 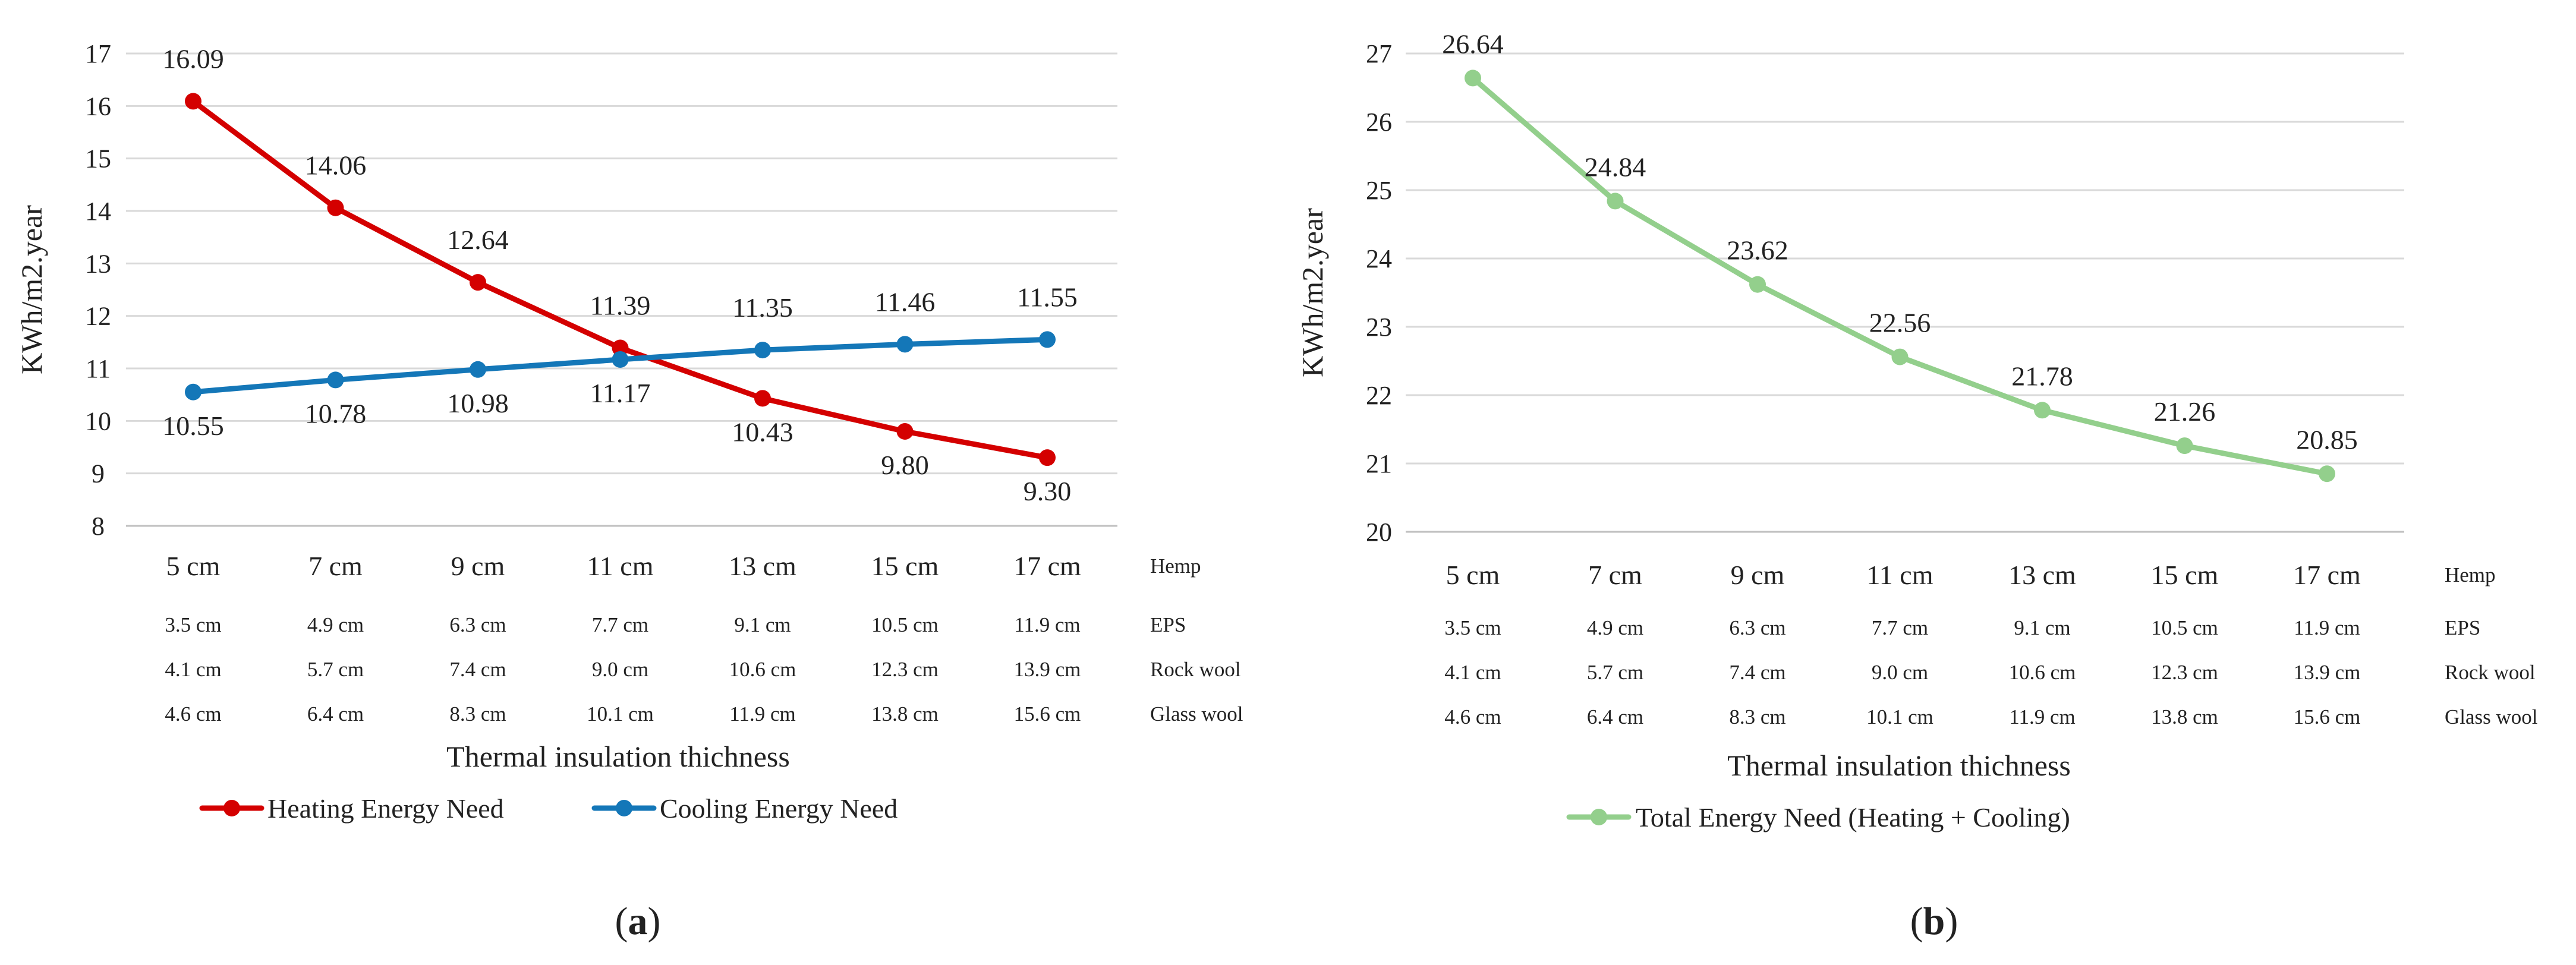 I want to click on y-tick-label: 10, so click(x=98, y=421).